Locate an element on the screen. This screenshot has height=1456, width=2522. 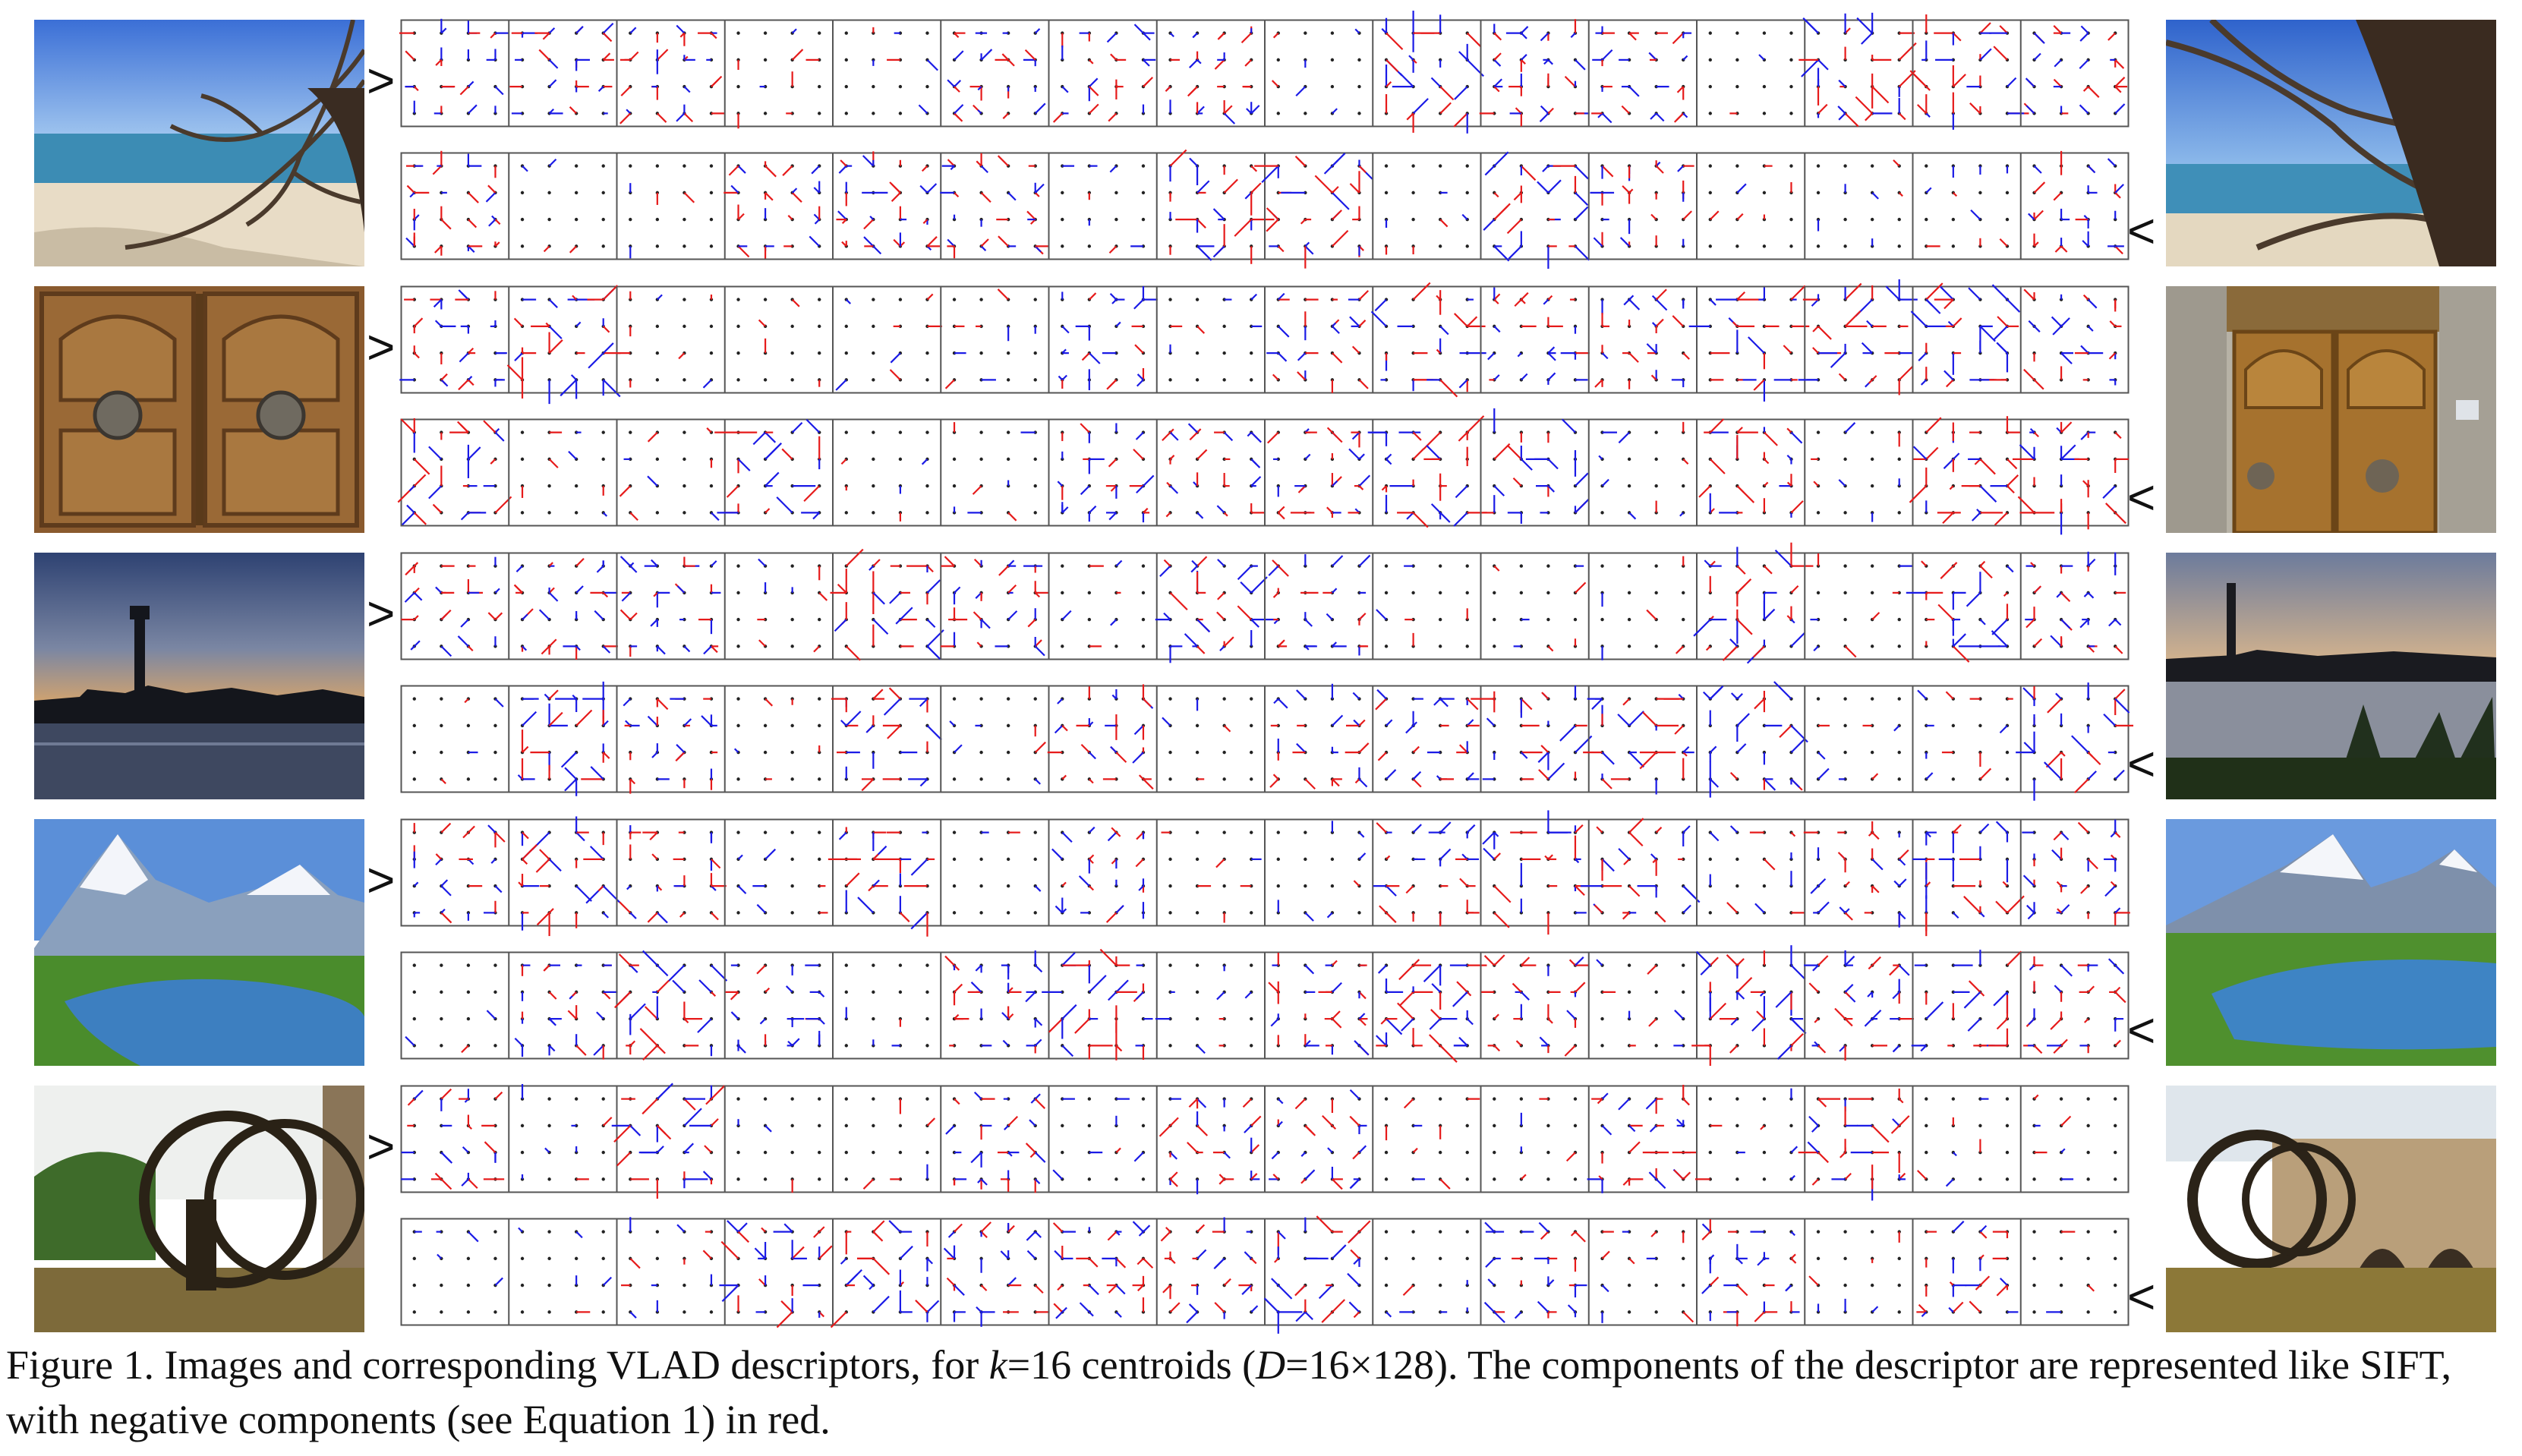
photo-waterwheel-left is located at coordinates (199, 1209).